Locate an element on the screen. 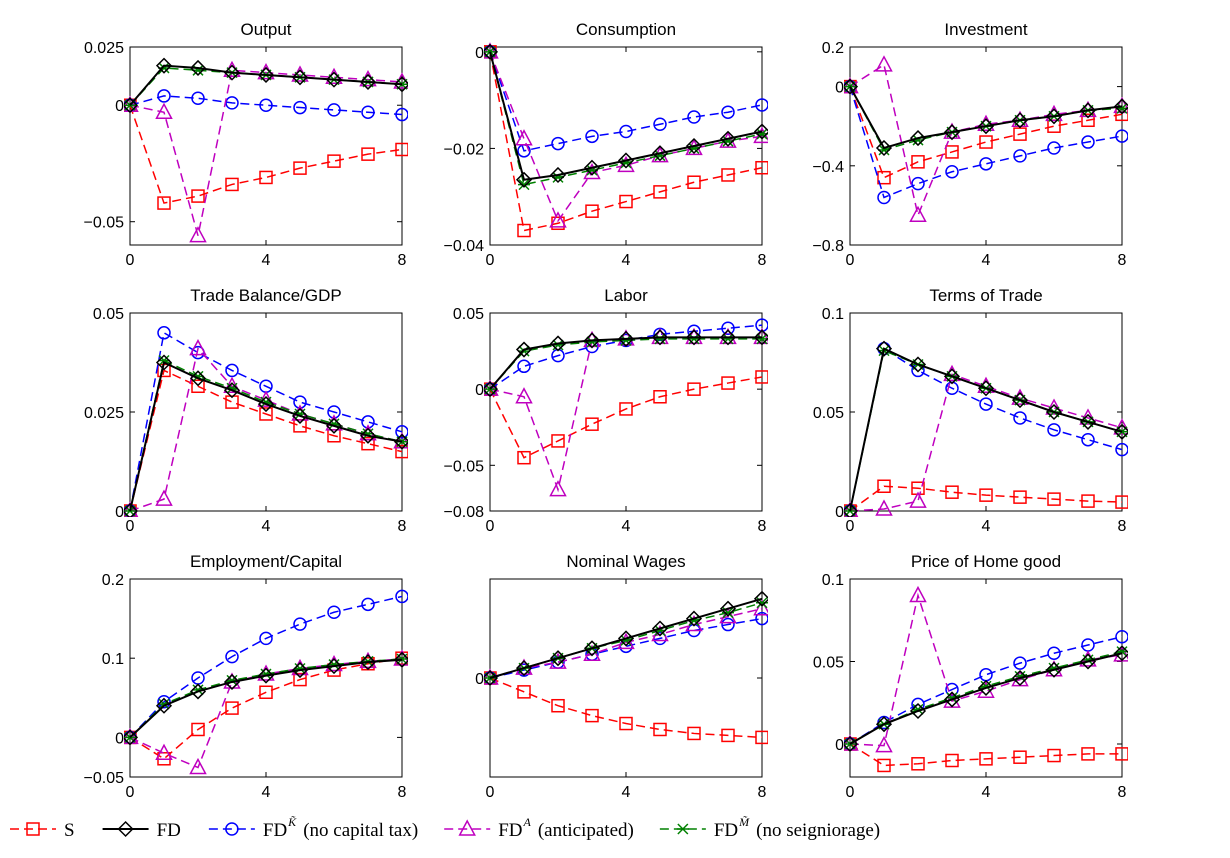 This screenshot has height=858, width=1230. y-tick-label: −0.08 is located at coordinates (464, 512).